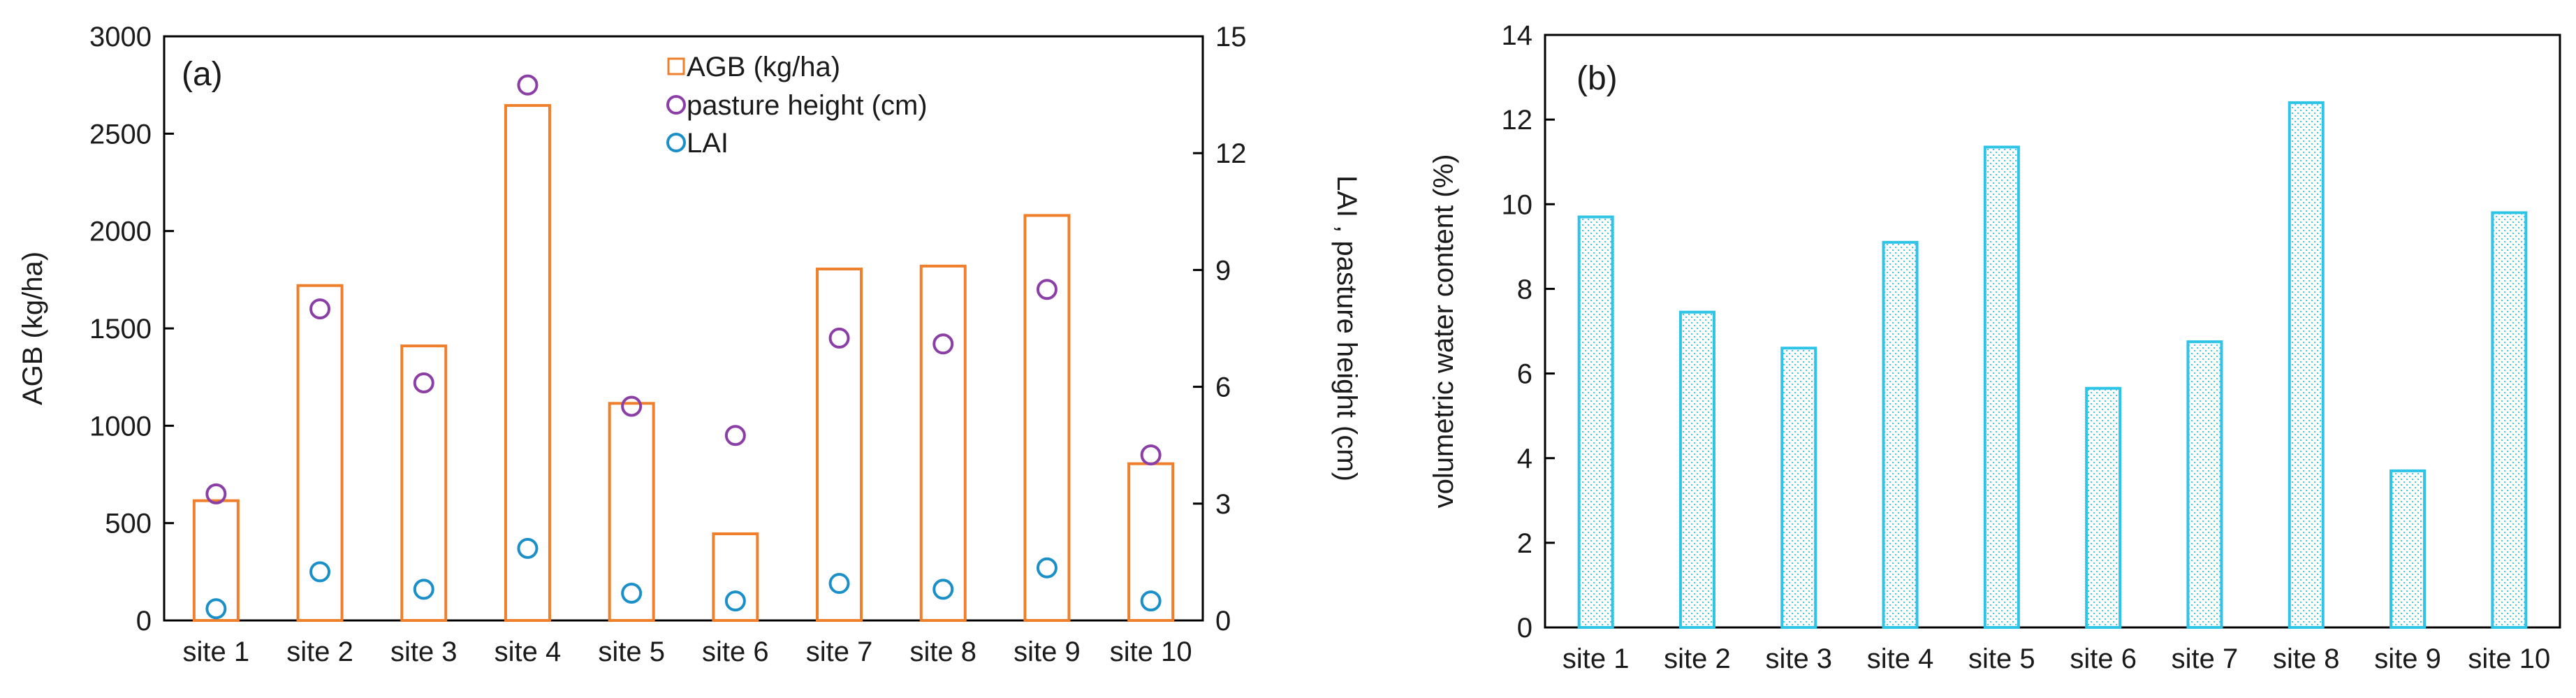  I want to click on legend: AGB (kg/ha) pasture height (cm) LAI, so click(797, 105).